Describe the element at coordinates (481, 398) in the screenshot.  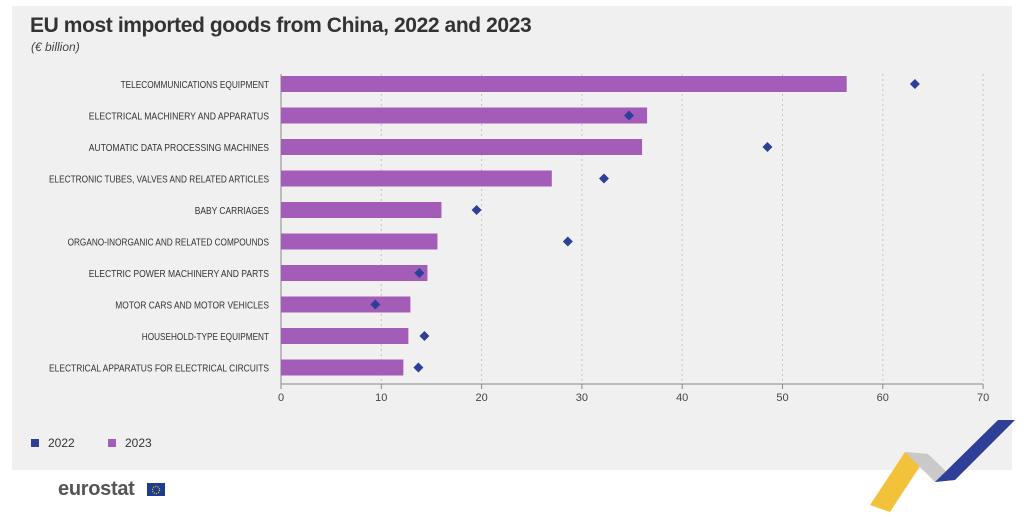
I see `x-tick-label: 20` at that location.